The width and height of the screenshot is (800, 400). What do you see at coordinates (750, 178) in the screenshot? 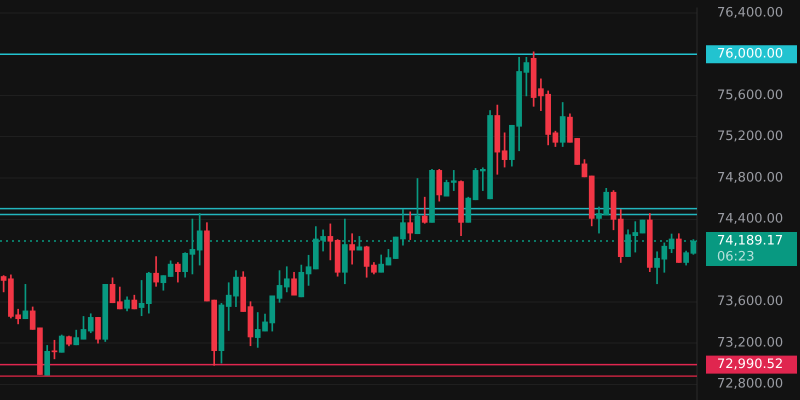
I see `y-tick-label: 74,800.00` at bounding box center [750, 178].